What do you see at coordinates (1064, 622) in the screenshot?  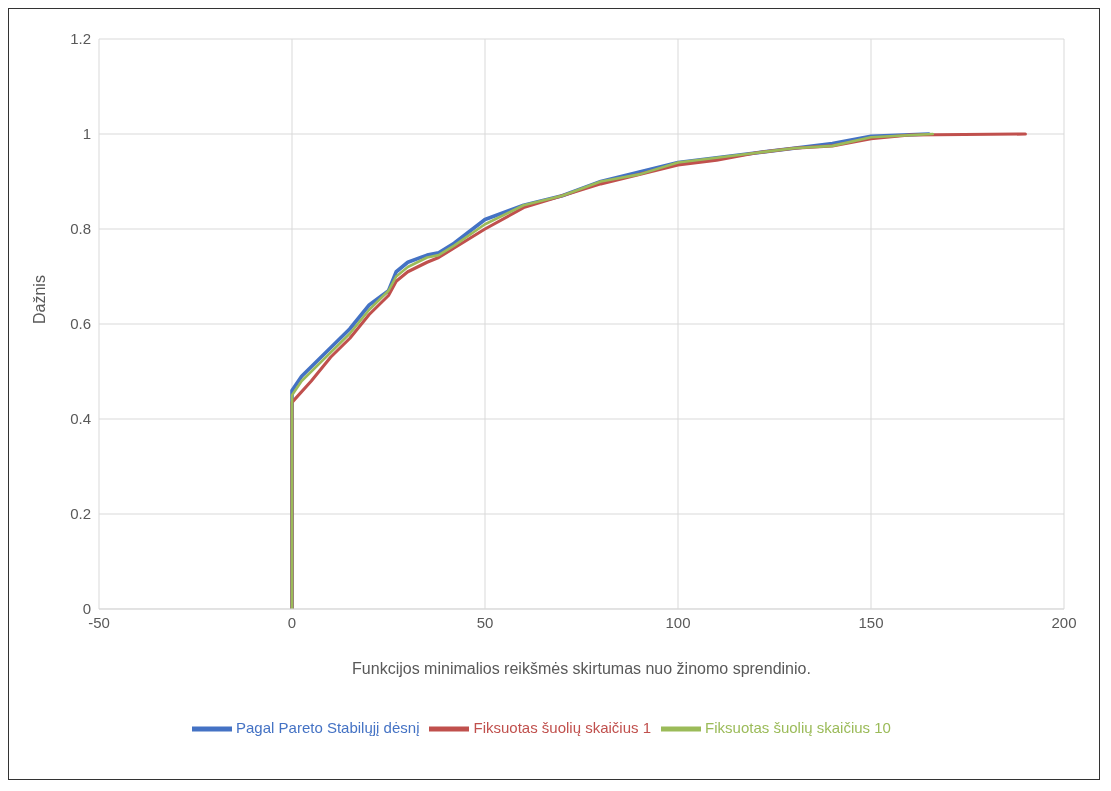 I see `x-tick-label: 200` at bounding box center [1064, 622].